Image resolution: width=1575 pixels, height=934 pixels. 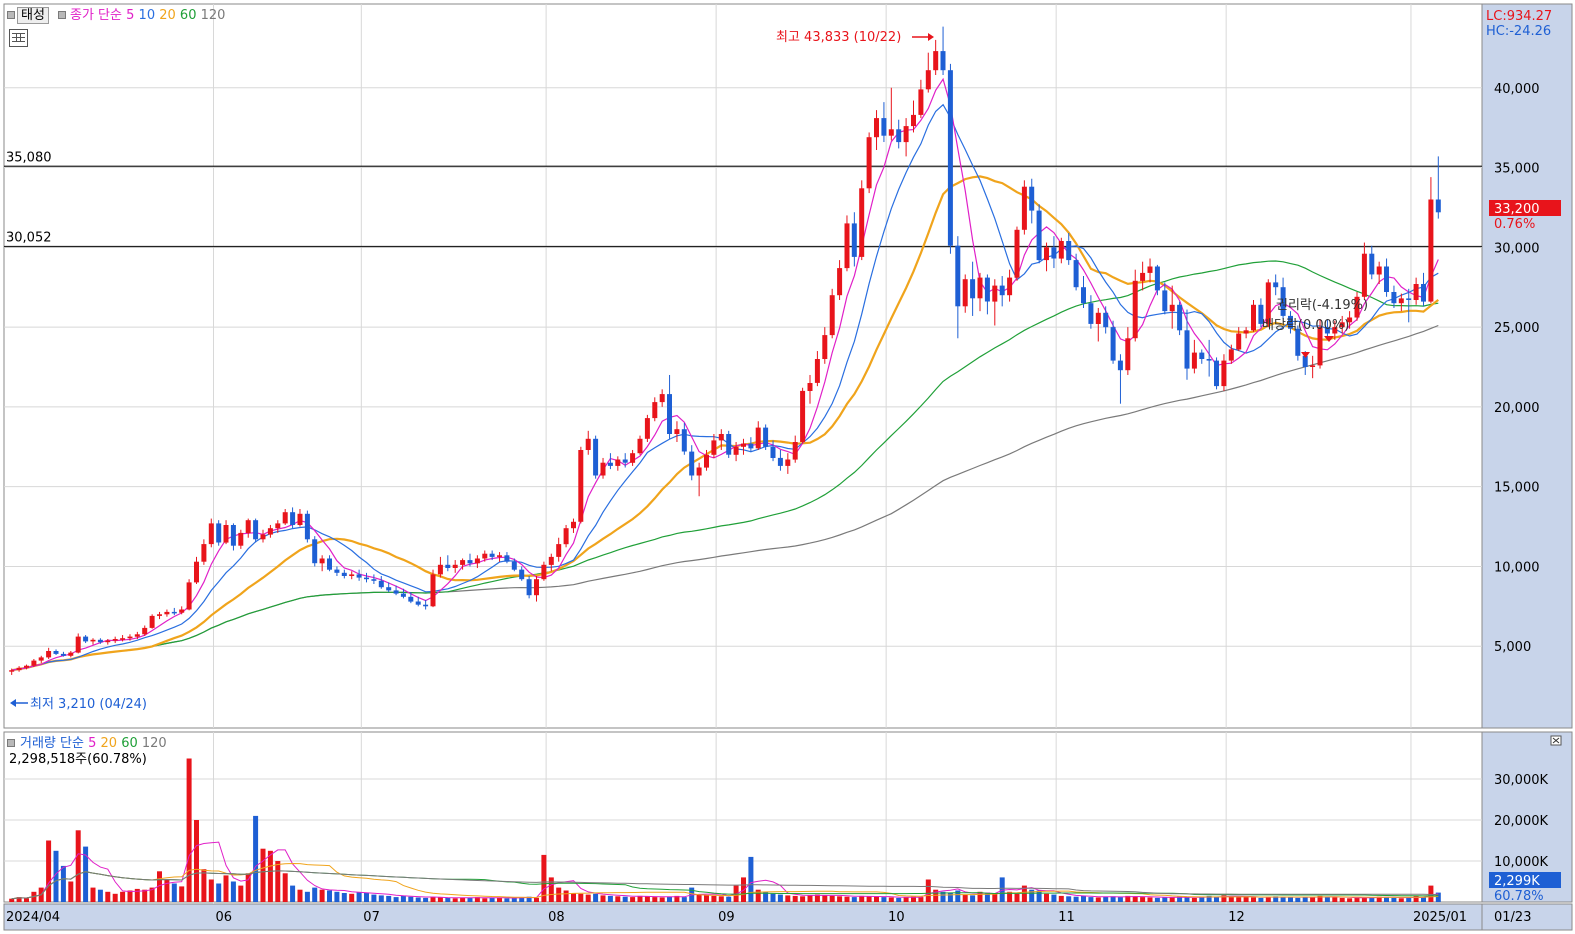 What do you see at coordinates (743, 917) in the screenshot?
I see `date-axis` at bounding box center [743, 917].